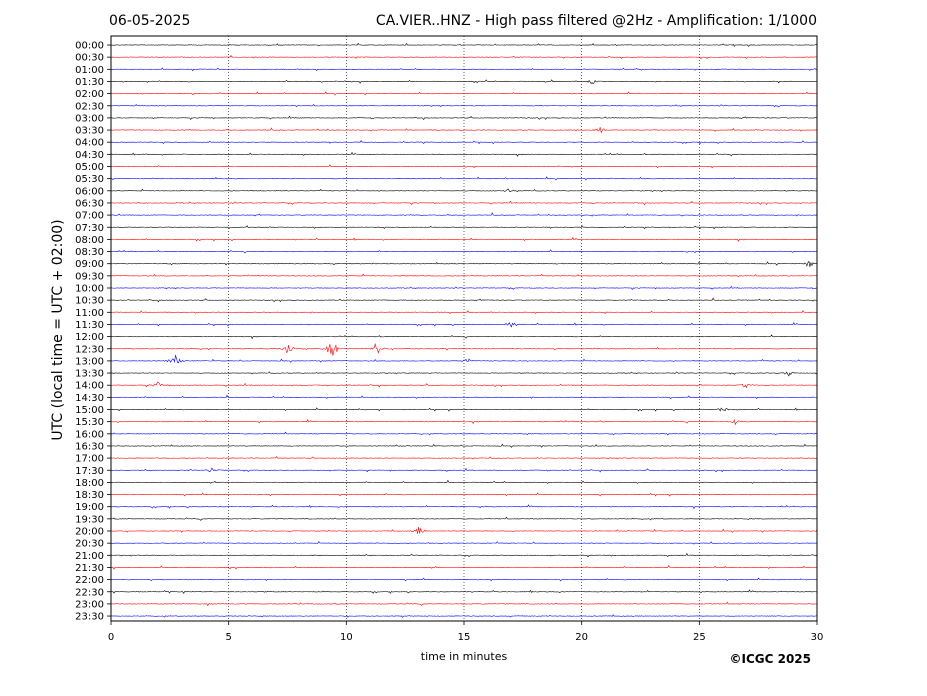 The height and width of the screenshot is (696, 927). I want to click on y-axis-label: UTC (local time = UTC + 02:00), so click(58, 329).